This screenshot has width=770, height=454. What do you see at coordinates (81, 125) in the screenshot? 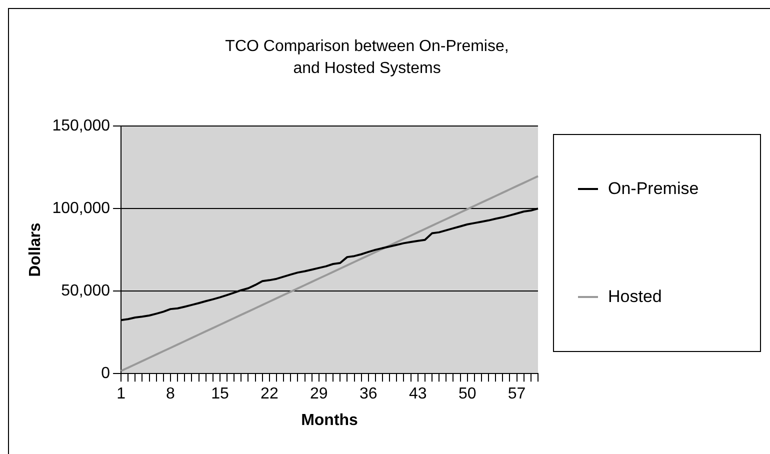
I see `y-tick-label: 150,000` at bounding box center [81, 125].